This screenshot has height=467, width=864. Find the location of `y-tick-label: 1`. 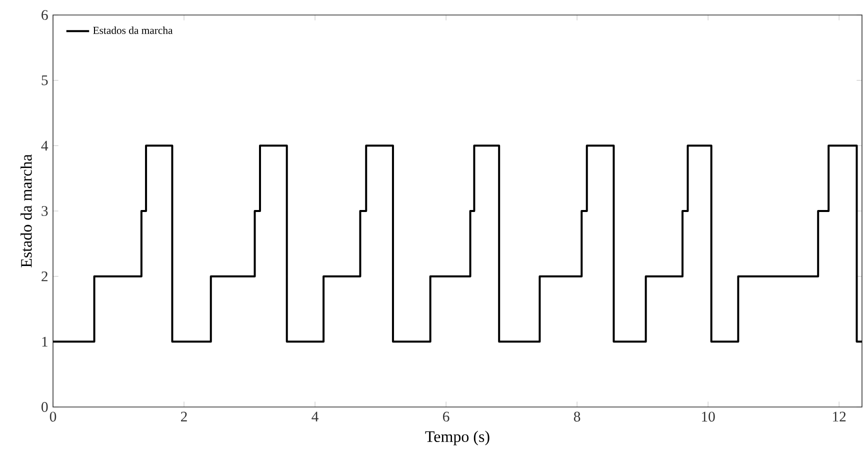

y-tick-label: 1 is located at coordinates (45, 341).